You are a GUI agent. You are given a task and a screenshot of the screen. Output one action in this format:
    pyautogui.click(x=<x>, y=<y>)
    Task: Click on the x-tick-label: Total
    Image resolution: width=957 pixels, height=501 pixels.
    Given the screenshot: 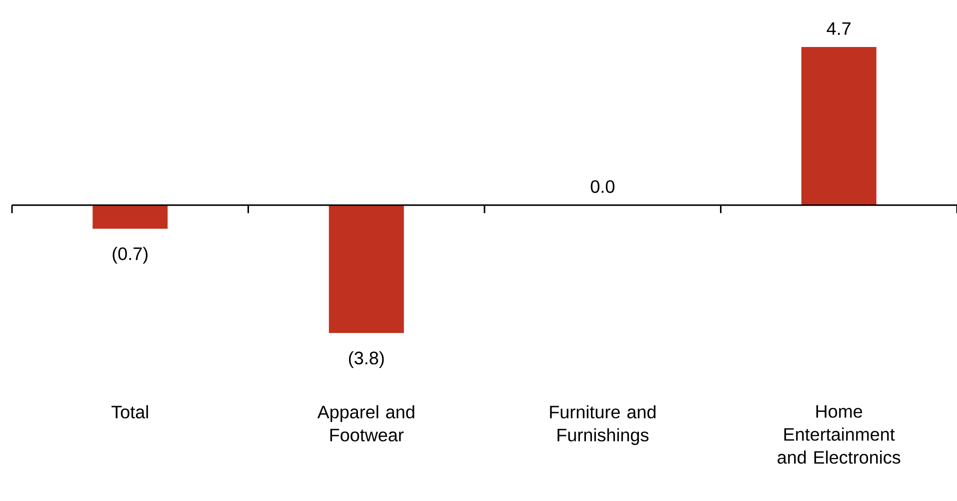 What is the action you would take?
    pyautogui.click(x=130, y=411)
    